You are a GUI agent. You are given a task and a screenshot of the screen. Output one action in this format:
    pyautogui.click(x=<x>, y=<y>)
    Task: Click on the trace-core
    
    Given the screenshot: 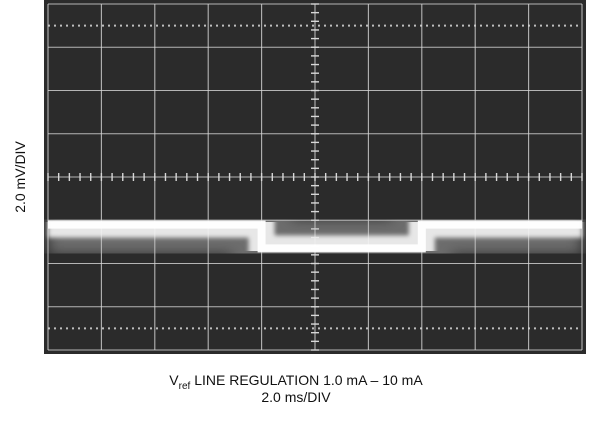 What is the action you would take?
    pyautogui.click(x=315, y=236)
    